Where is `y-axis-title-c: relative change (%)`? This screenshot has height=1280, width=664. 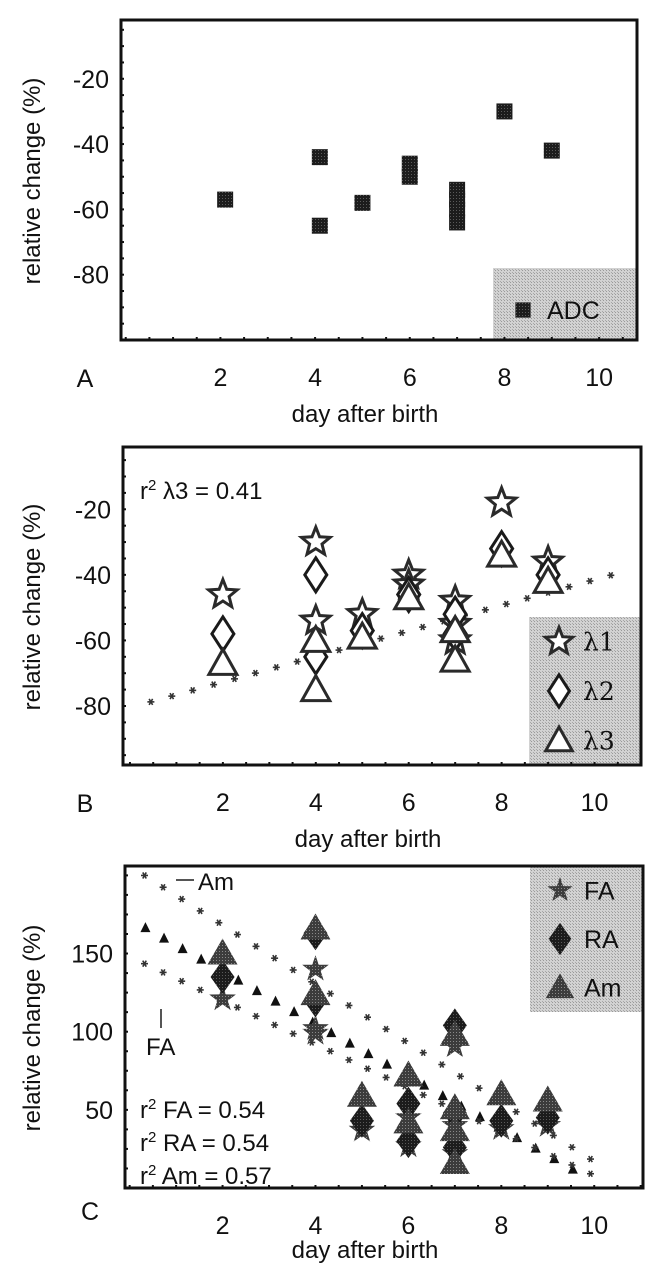
y-axis-title-c: relative change (%) is located at coordinates (32, 1028).